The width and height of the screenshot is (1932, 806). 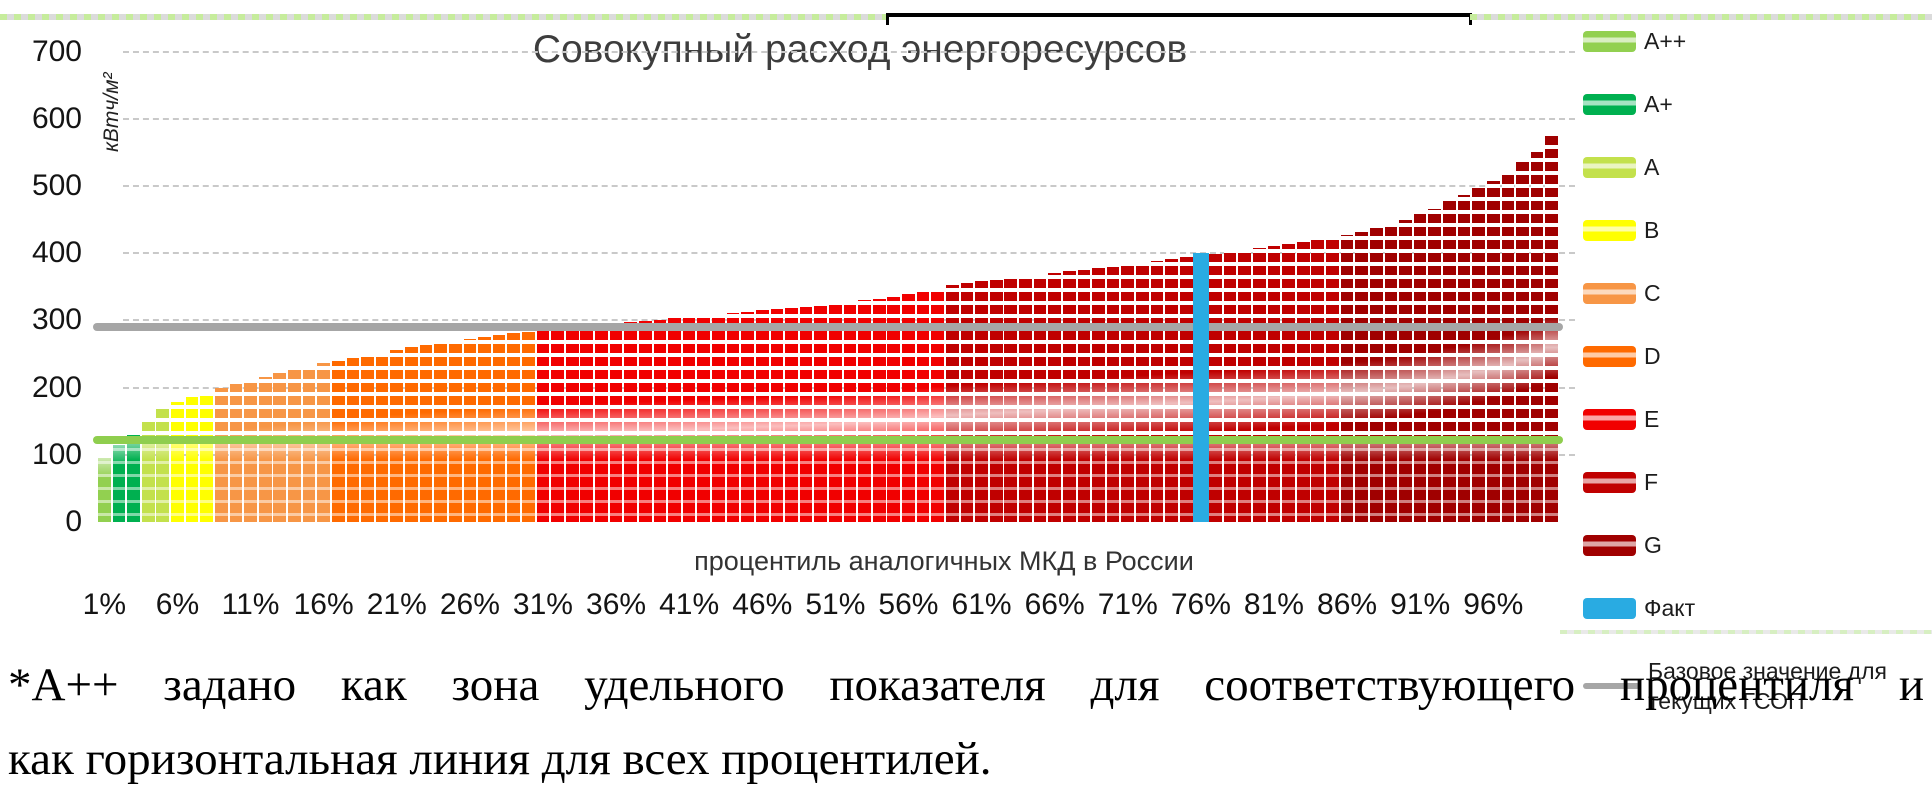 I want to click on x-tick-label: 16%, so click(x=323, y=604).